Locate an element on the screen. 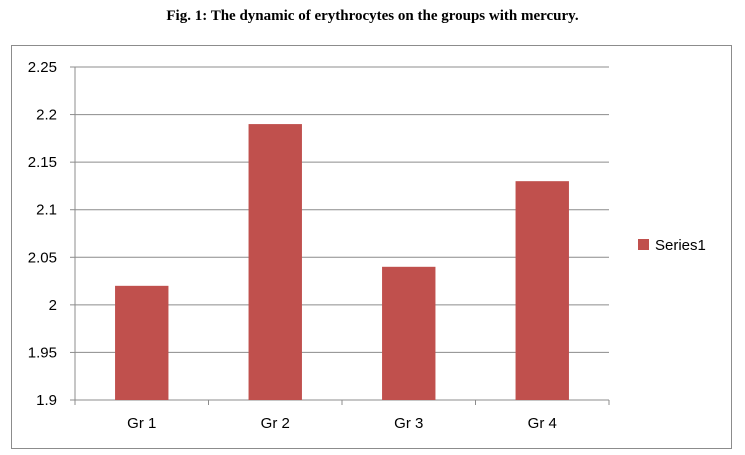 The image size is (745, 455). y-axis-ticks: 1.9 1.95 2 2.05 2.1 2.15 2.2 2.25 is located at coordinates (52, 234).